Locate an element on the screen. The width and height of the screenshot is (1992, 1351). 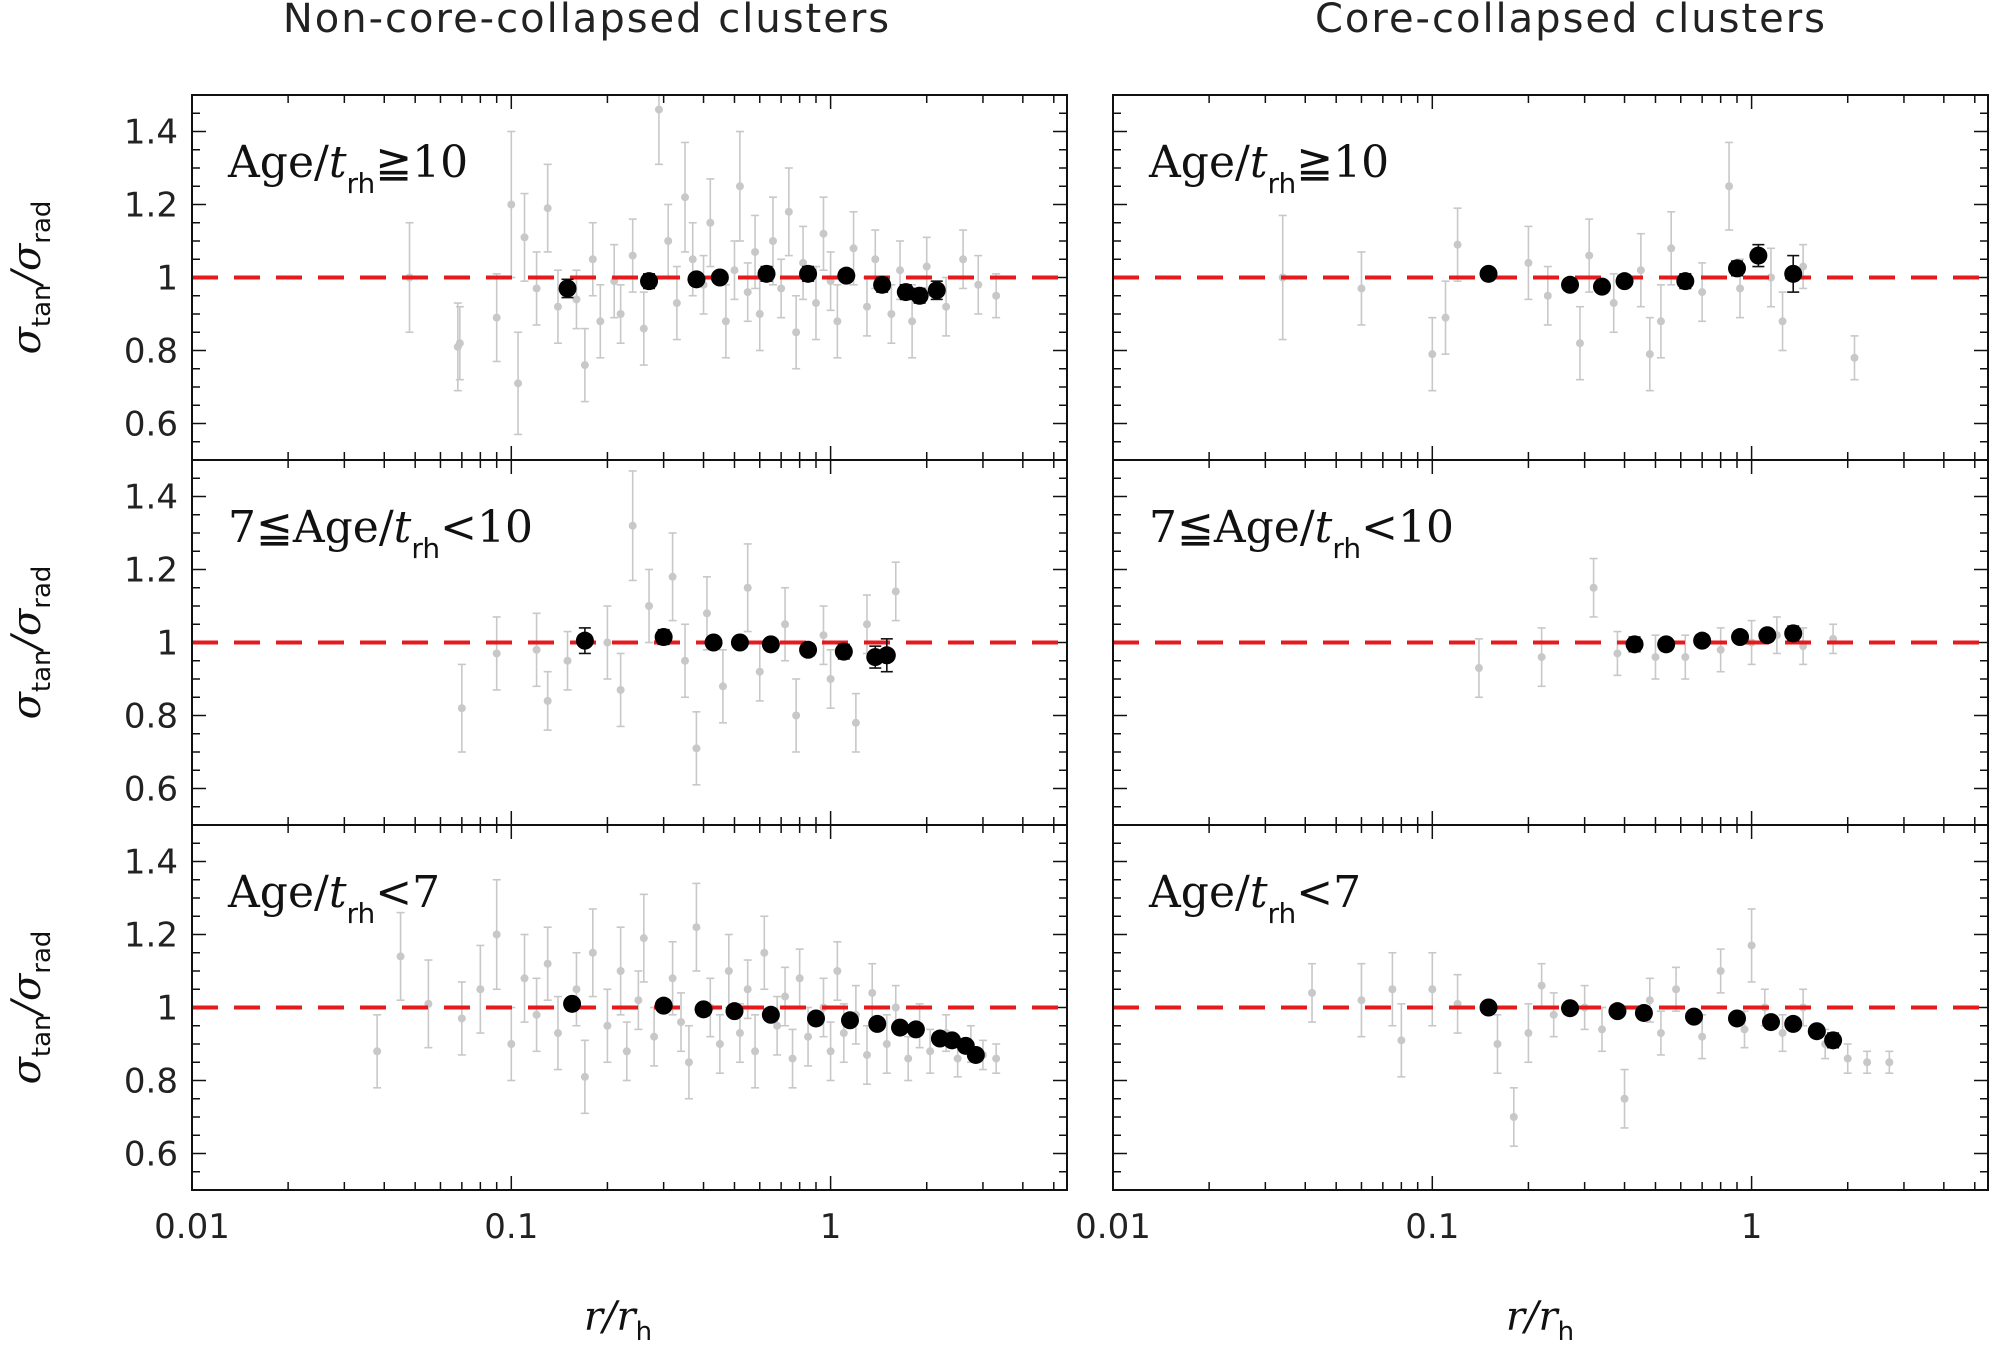
row-label-prefix: Age/ is located at coordinates (1199, 892).